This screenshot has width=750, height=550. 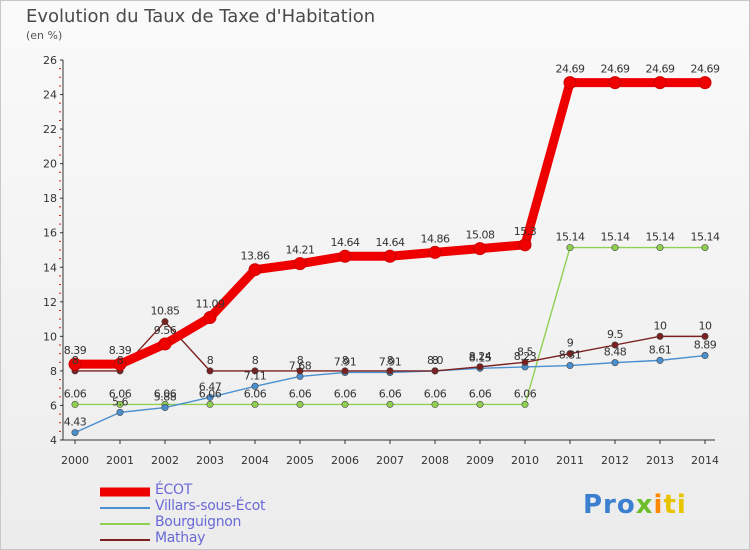 What do you see at coordinates (609, 505) in the screenshot?
I see `logo-part-1: Pro` at bounding box center [609, 505].